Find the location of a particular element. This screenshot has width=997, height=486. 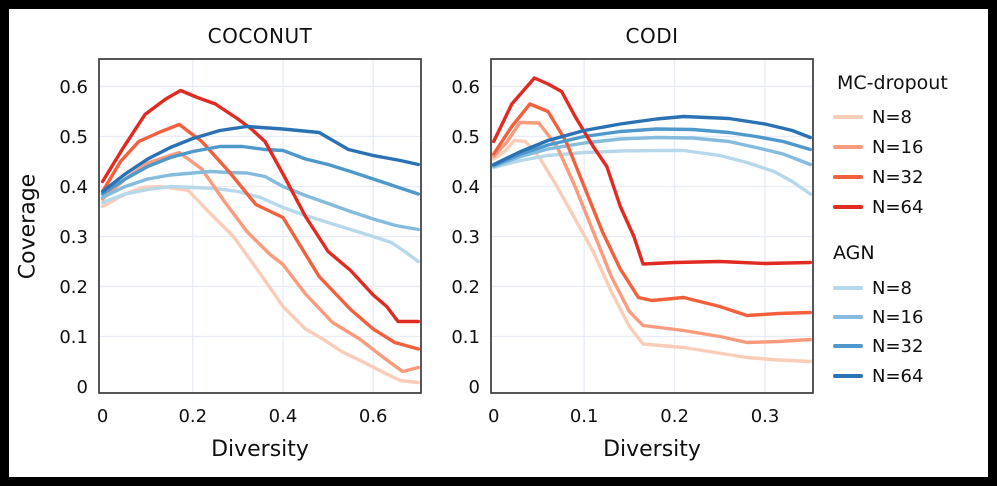

legend-line-mc-n64-icon is located at coordinates (848, 207).